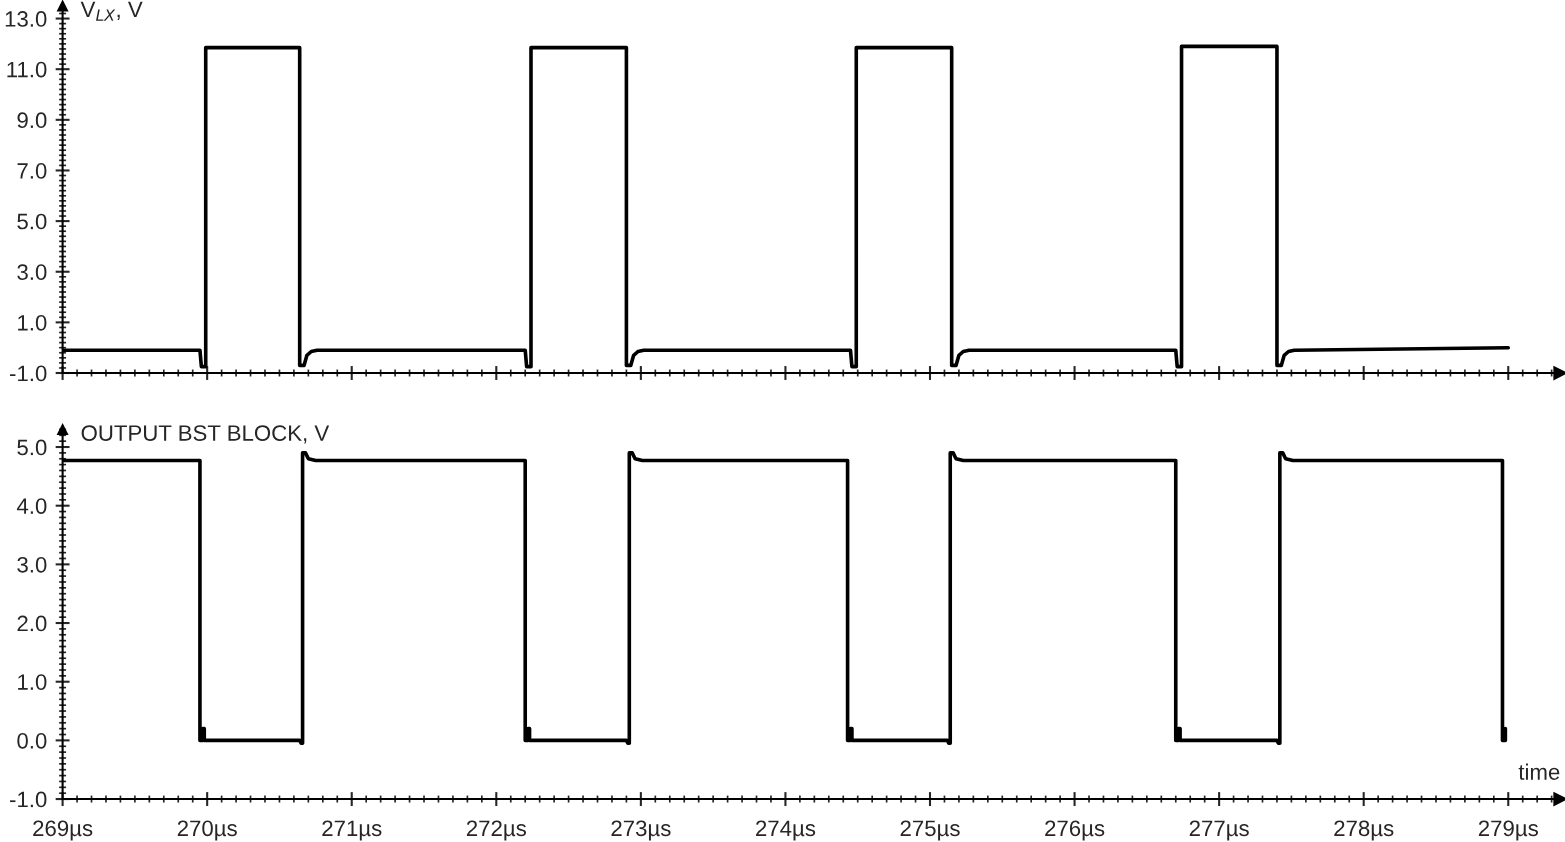 This screenshot has height=842, width=1565. Describe the element at coordinates (1364, 830) in the screenshot. I see `x-tick-label: 278µs` at that location.